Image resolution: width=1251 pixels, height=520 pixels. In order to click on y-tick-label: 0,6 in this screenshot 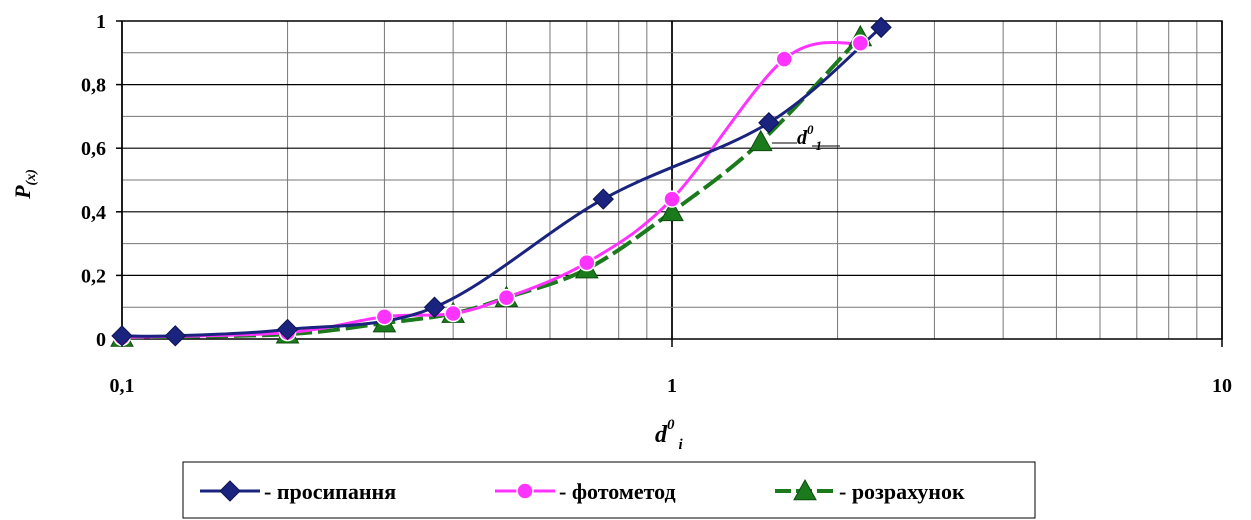, I will do `click(93, 149)`.